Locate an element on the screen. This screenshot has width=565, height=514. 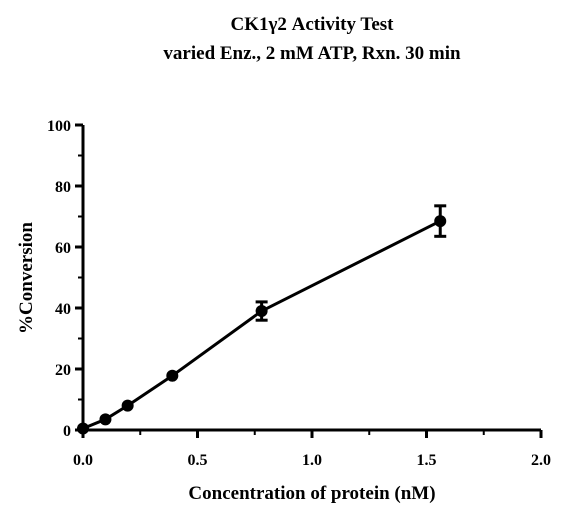
y-axis-label: %Conversion is located at coordinates (26, 278).